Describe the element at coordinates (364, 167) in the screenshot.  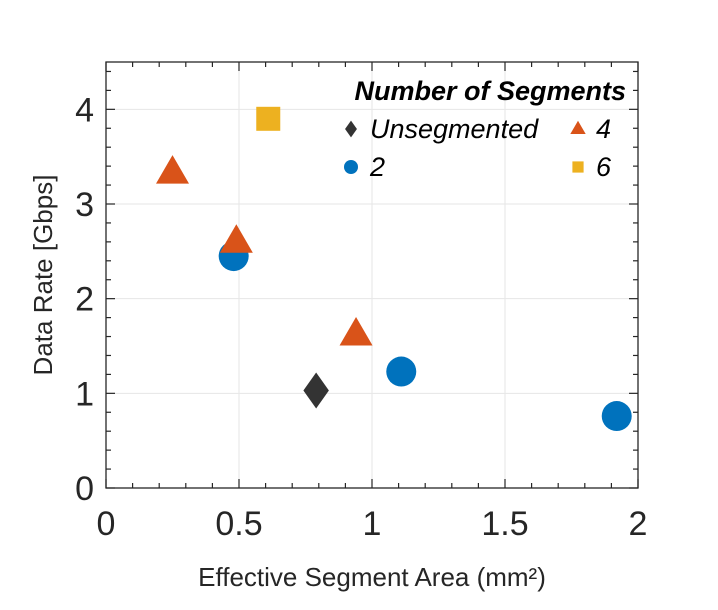
I see `legend-entry: 2` at that location.